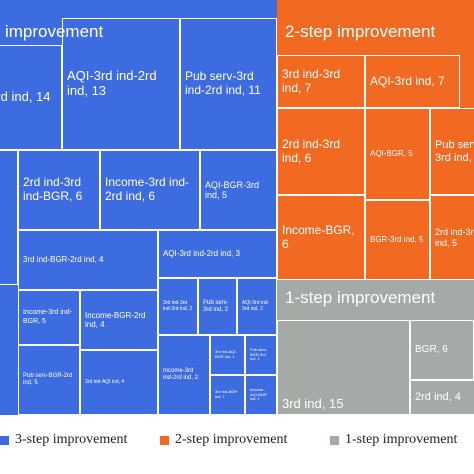 Image resolution: width=474 pixels, height=474 pixels. What do you see at coordinates (397, 240) in the screenshot?
I see `tile: BGR-3rd ind, 5` at bounding box center [397, 240].